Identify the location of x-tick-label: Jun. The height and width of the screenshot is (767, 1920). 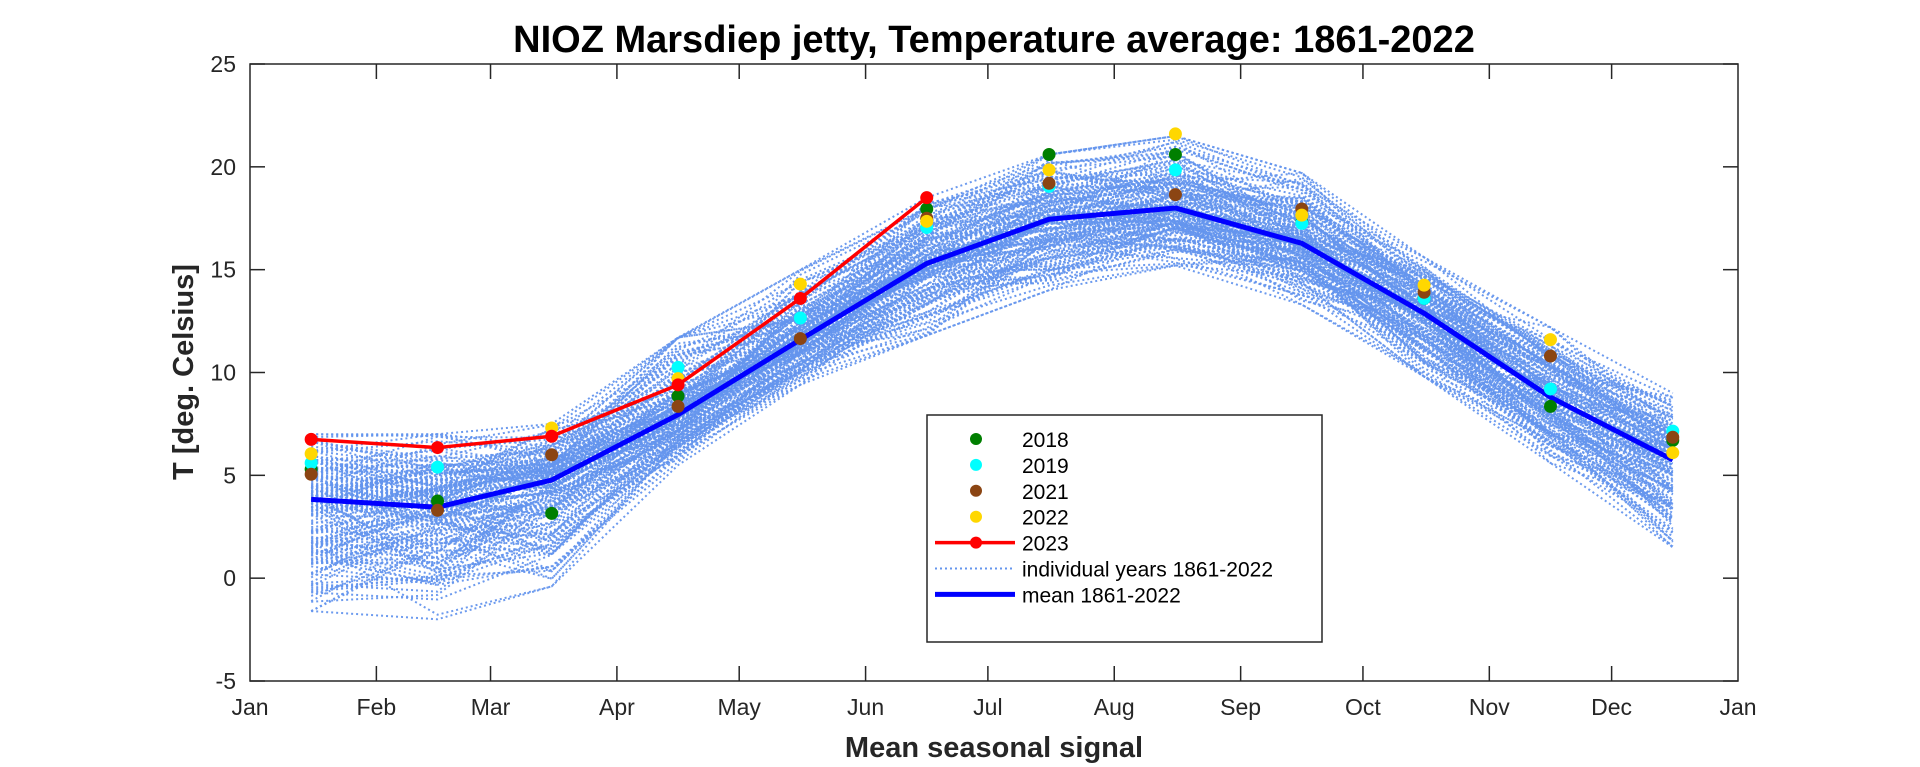
(865, 707).